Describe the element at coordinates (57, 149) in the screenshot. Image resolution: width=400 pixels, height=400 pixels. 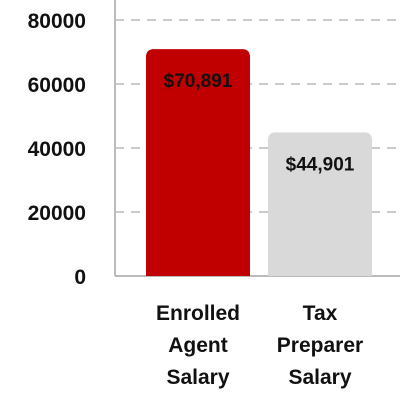
I see `y-tick-label: 40000` at that location.